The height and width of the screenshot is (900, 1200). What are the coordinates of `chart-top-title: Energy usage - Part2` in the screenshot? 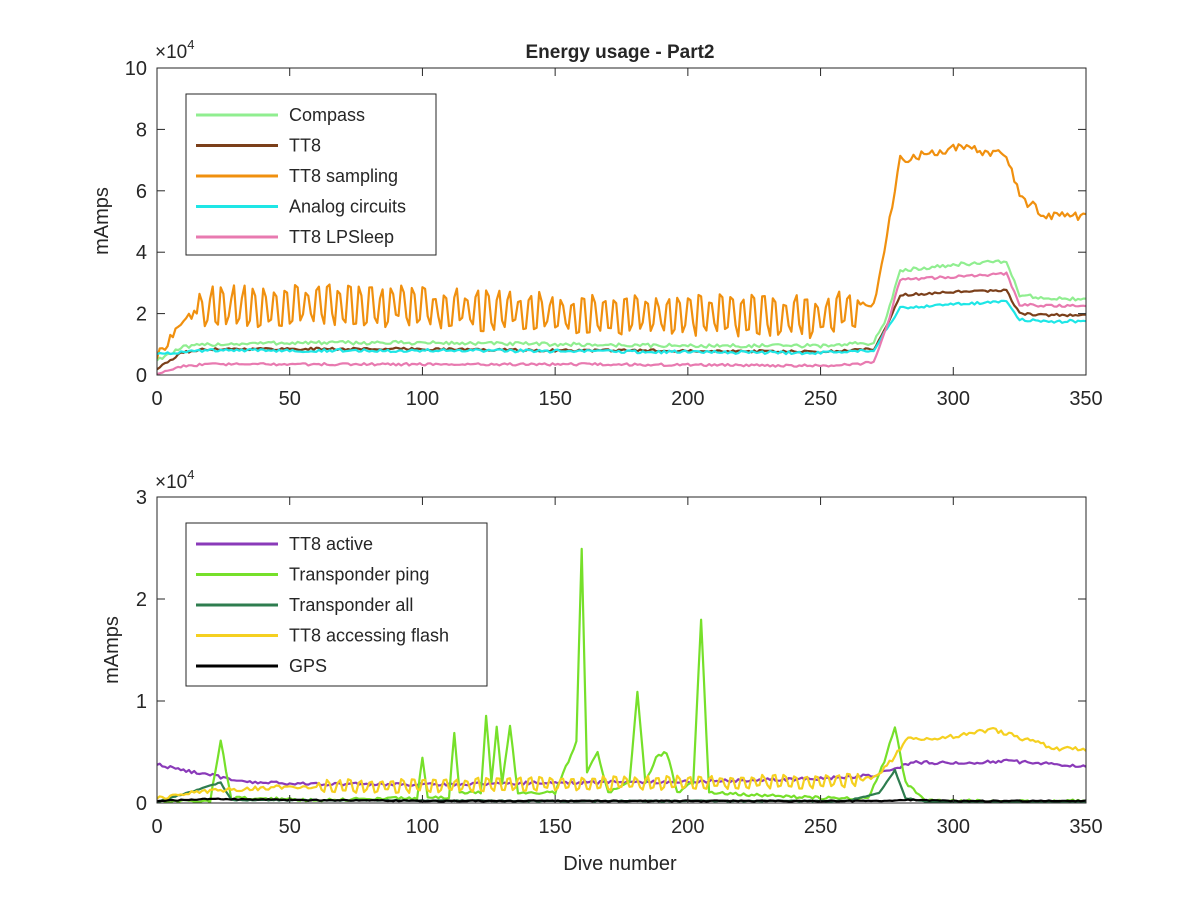 It's located at (619, 52).